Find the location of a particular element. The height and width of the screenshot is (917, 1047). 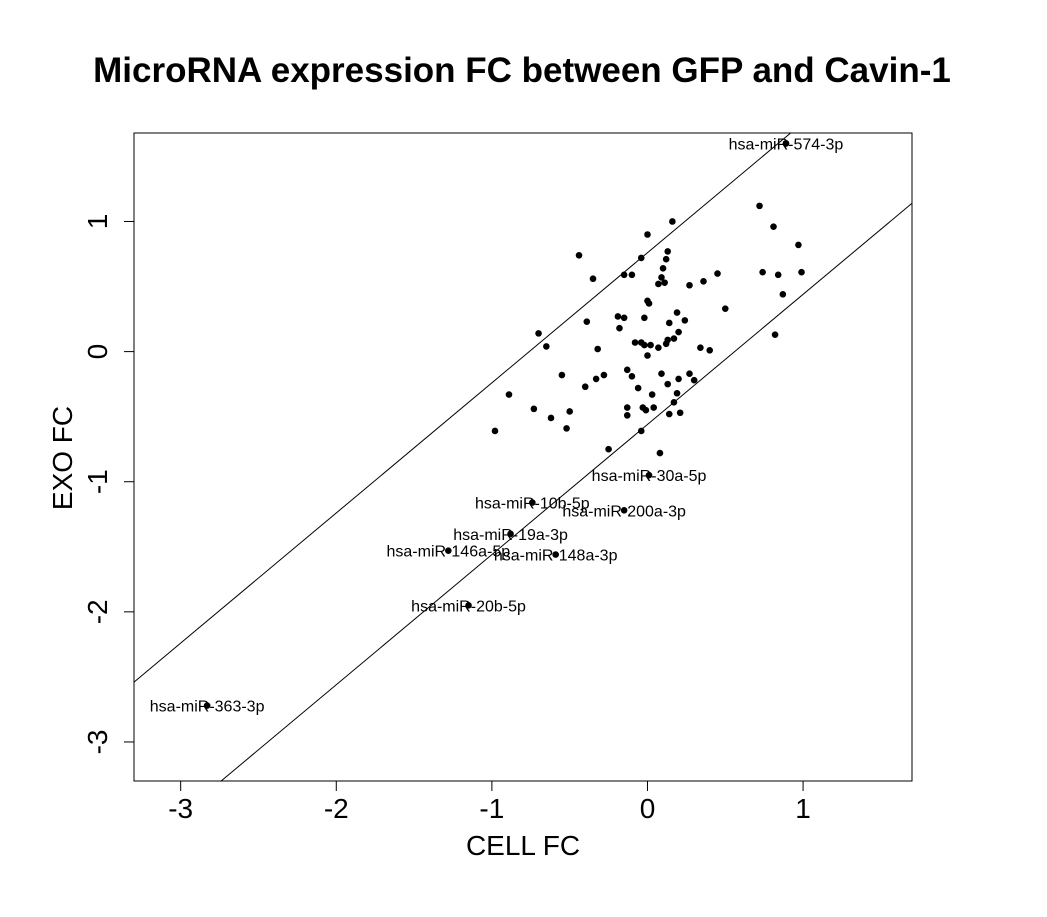

x-tick-label: -2 is located at coordinates (336, 808).